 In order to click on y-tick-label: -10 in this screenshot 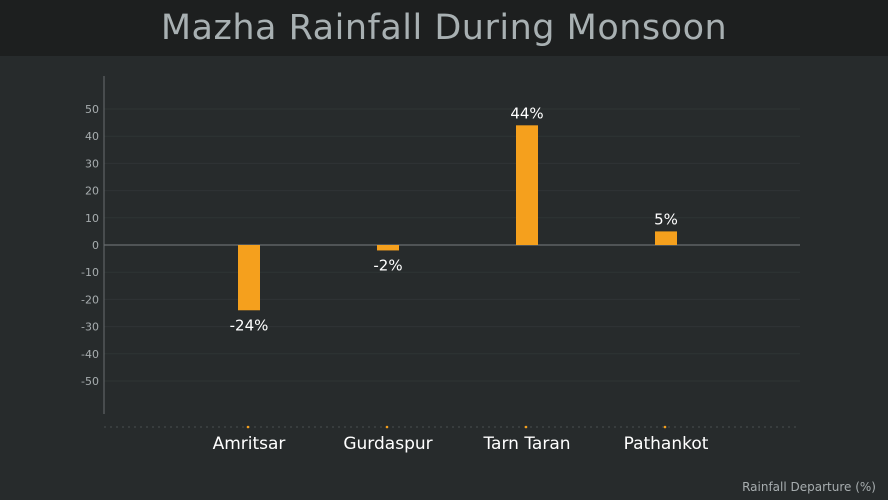, I will do `click(90, 272)`.